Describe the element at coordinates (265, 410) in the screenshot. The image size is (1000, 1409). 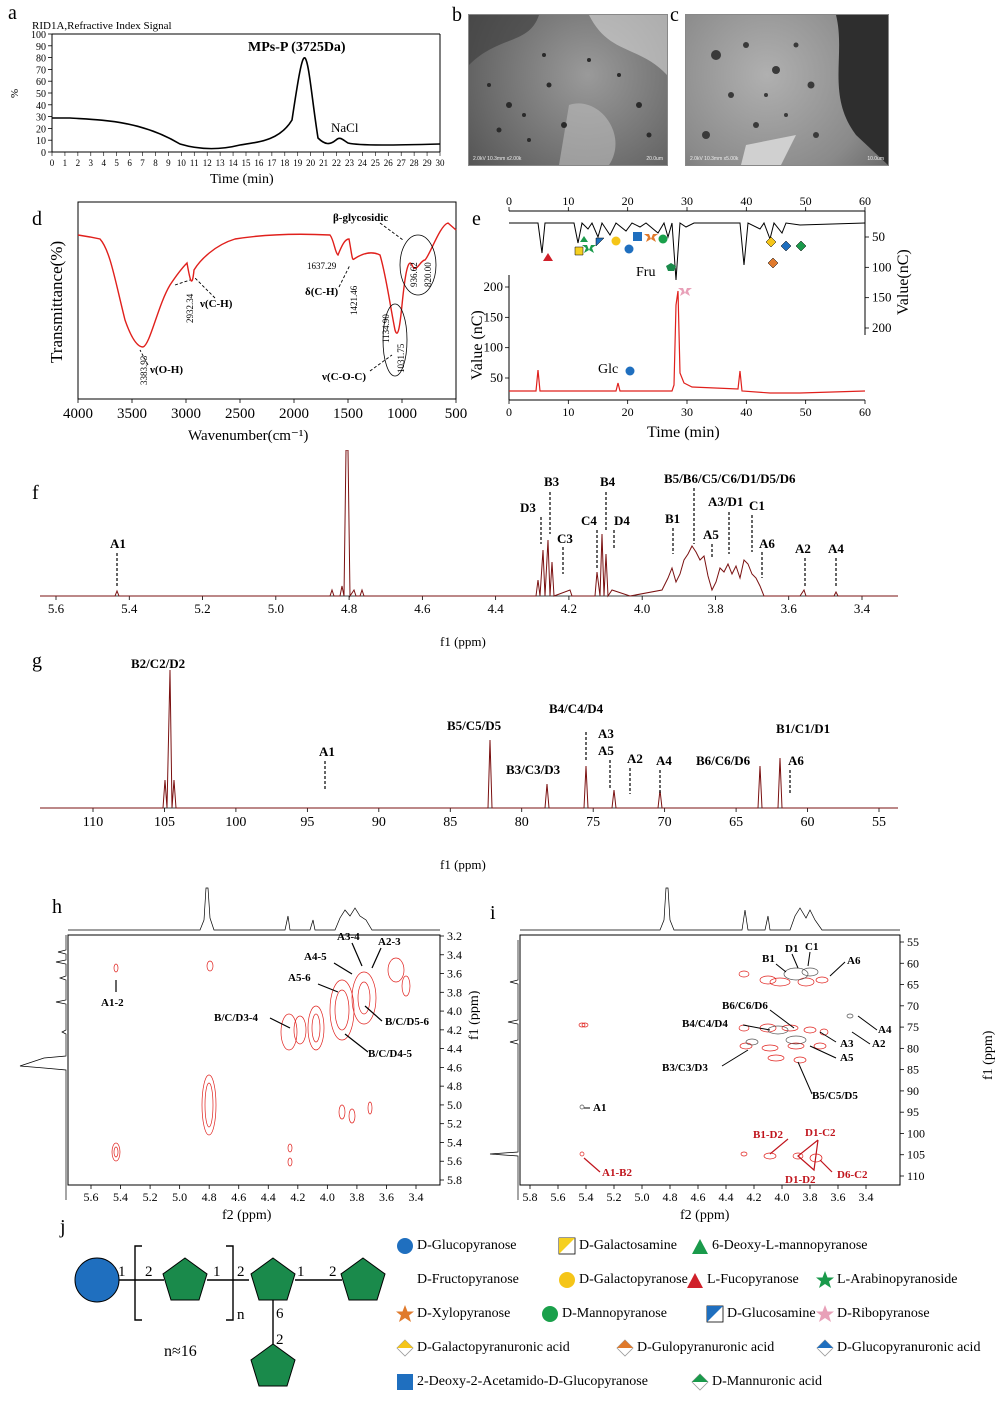
I see `ftir-x-ticks: 4000 3500 3000 2500 2000 1500 1000 500` at that location.